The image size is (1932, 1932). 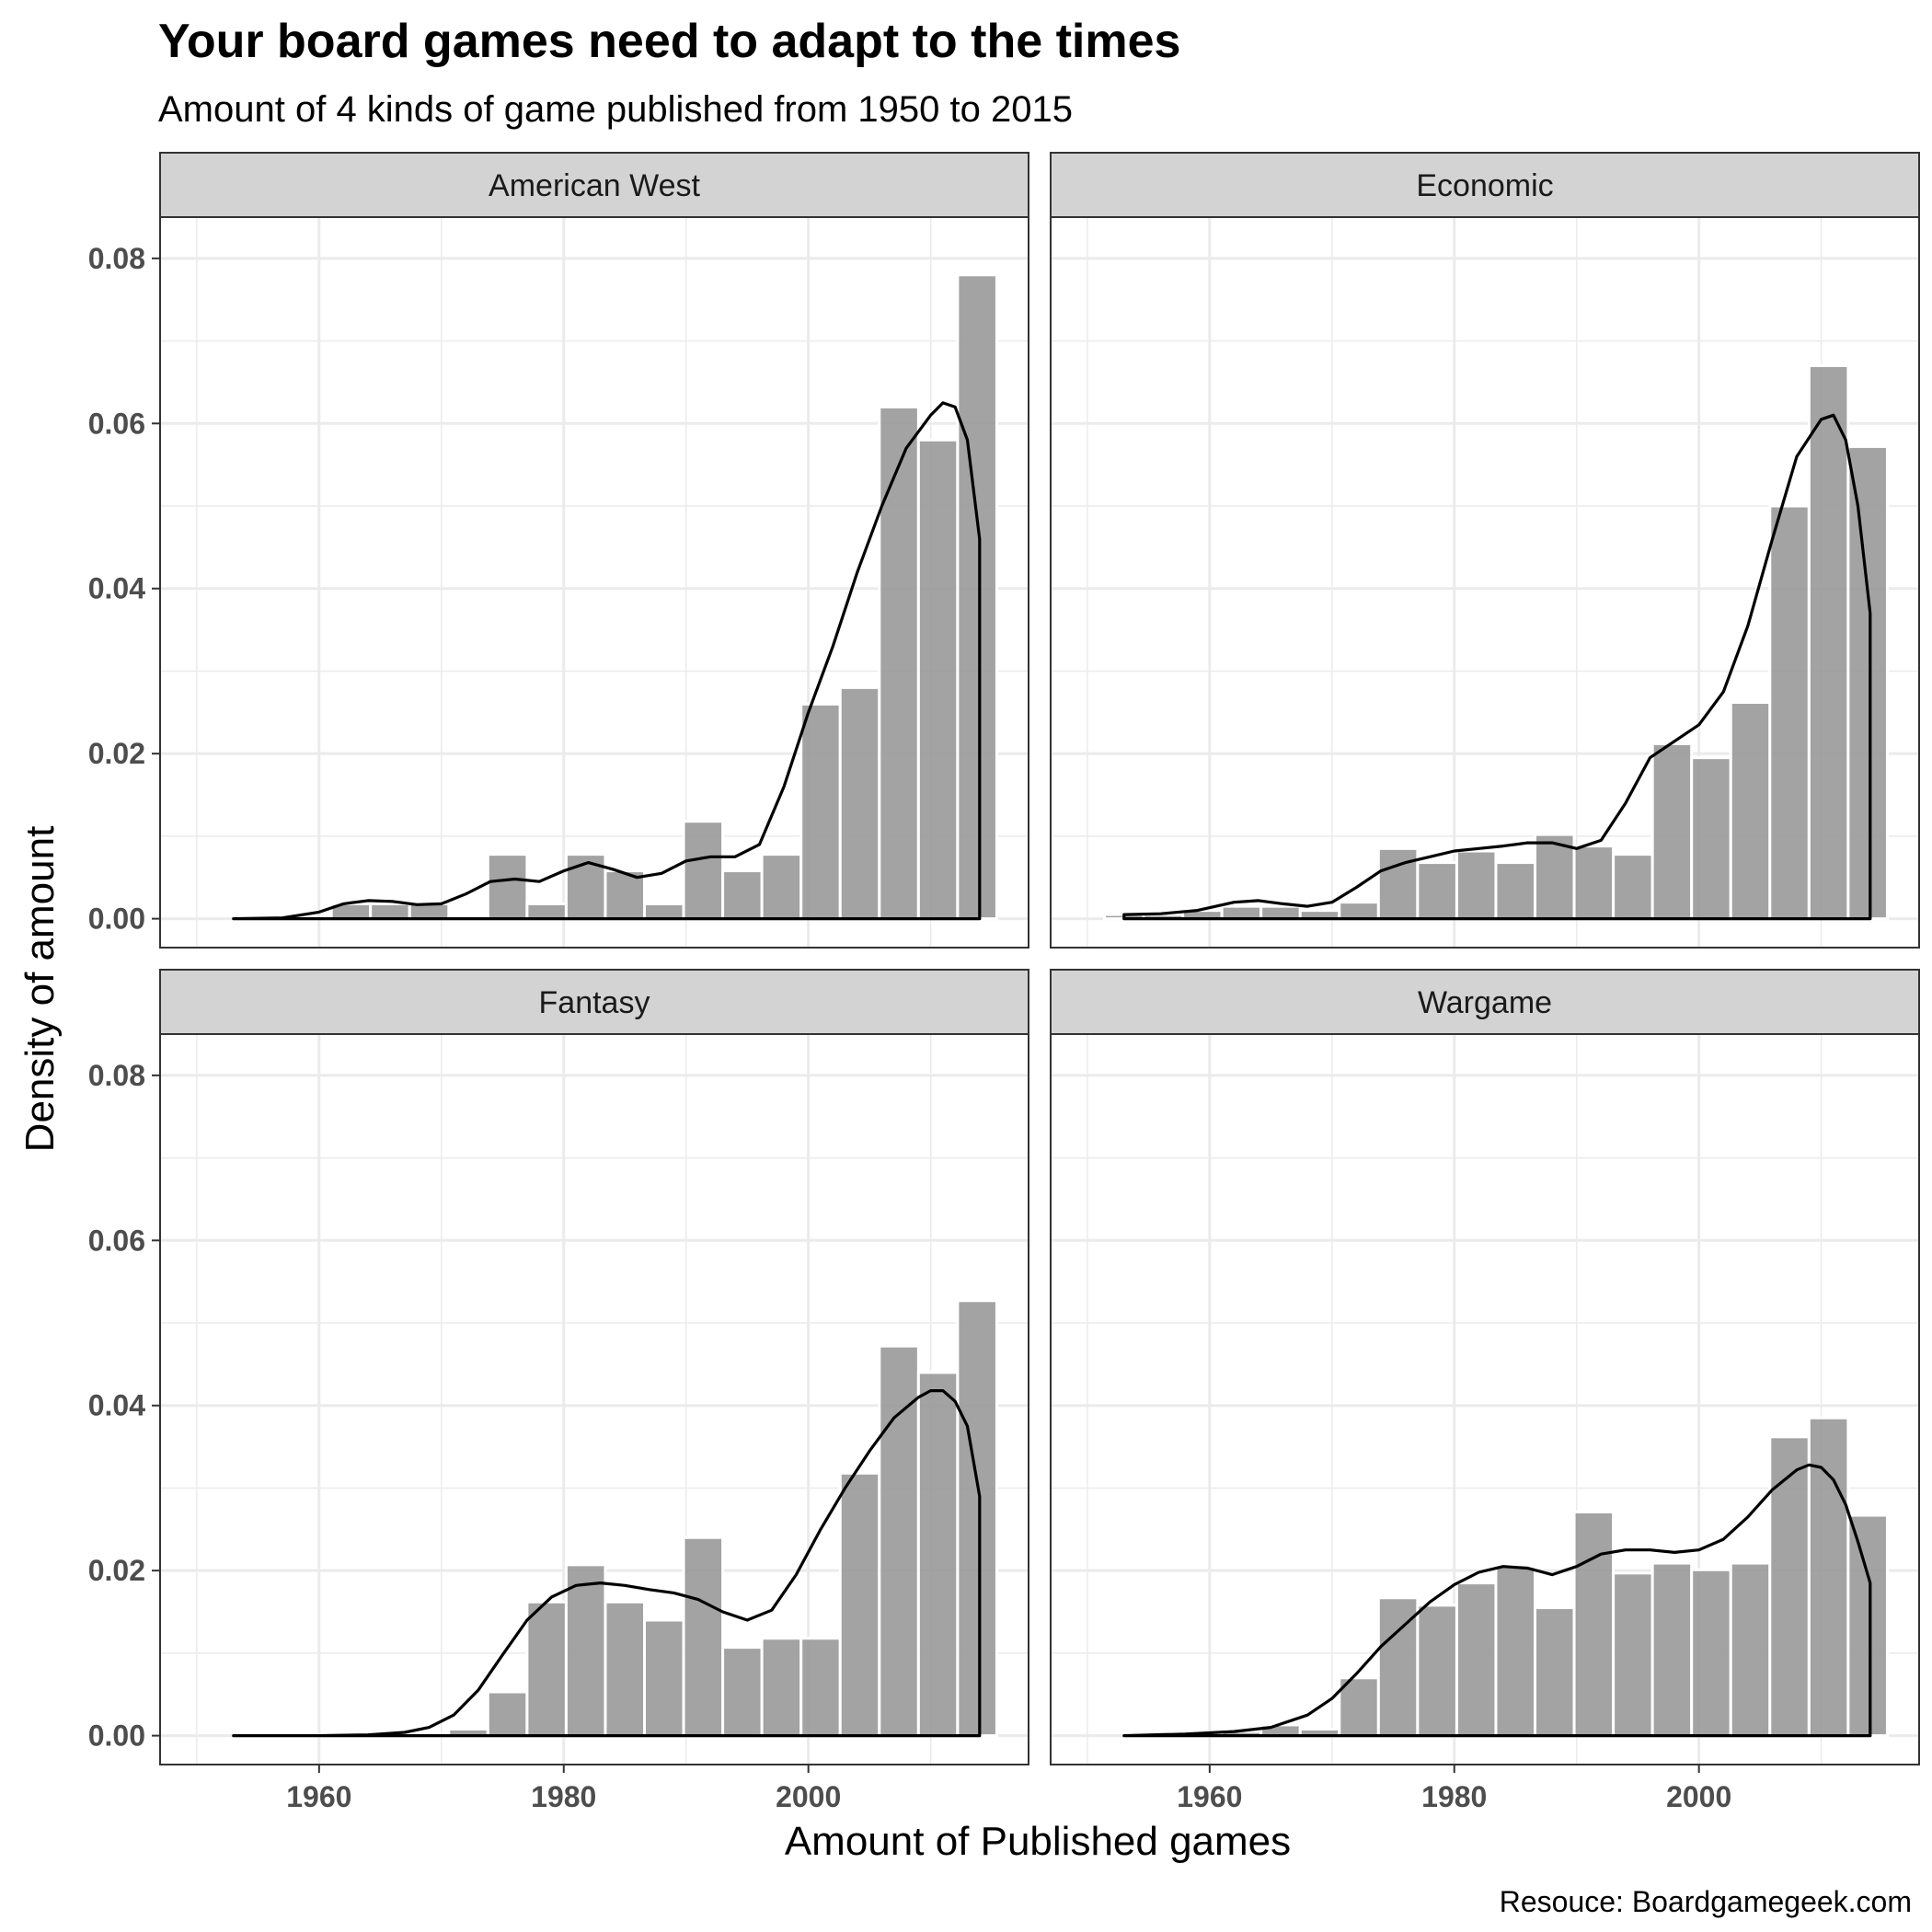 I want to click on chart-caption: Resouce: Boardgamegeek.com, so click(x=1706, y=1901).